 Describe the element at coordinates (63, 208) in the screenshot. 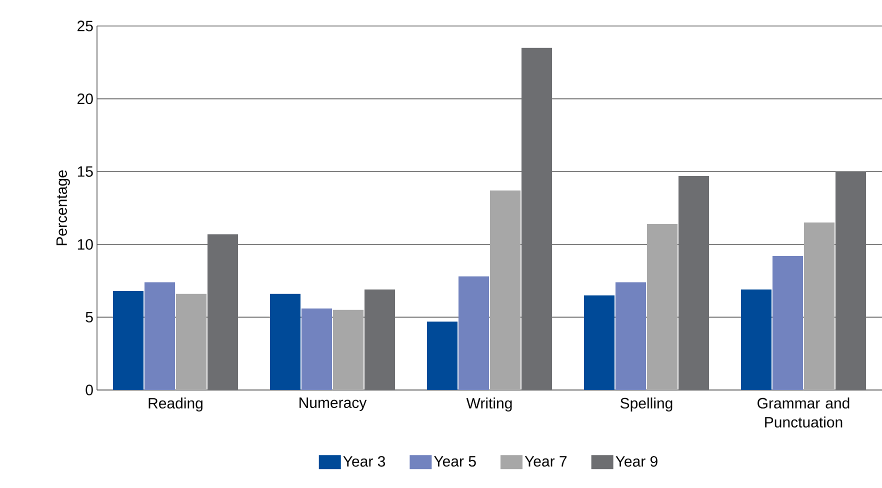

I see `y-axis-title: Percentage` at that location.